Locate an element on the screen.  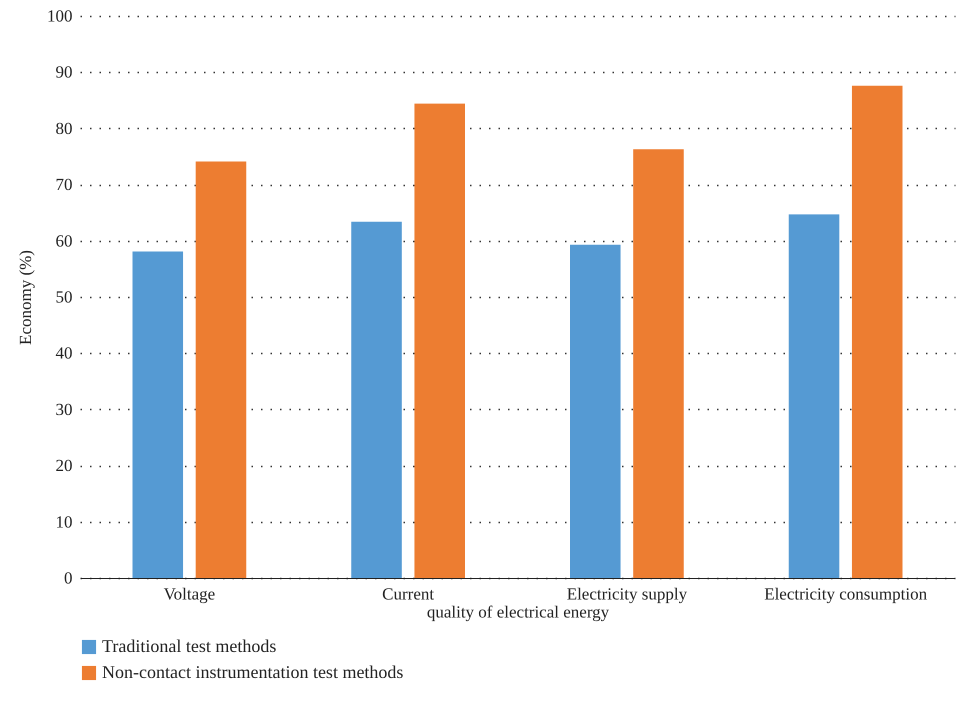
legend-label: Non-contact instrumentation test methods is located at coordinates (253, 672).